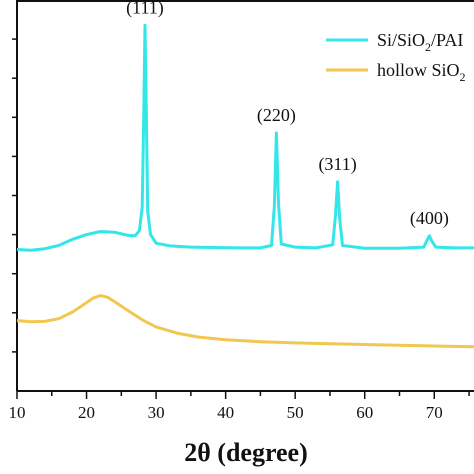 The width and height of the screenshot is (474, 474). Describe the element at coordinates (243, 395) in the screenshot. I see `x-tick-marks` at that location.